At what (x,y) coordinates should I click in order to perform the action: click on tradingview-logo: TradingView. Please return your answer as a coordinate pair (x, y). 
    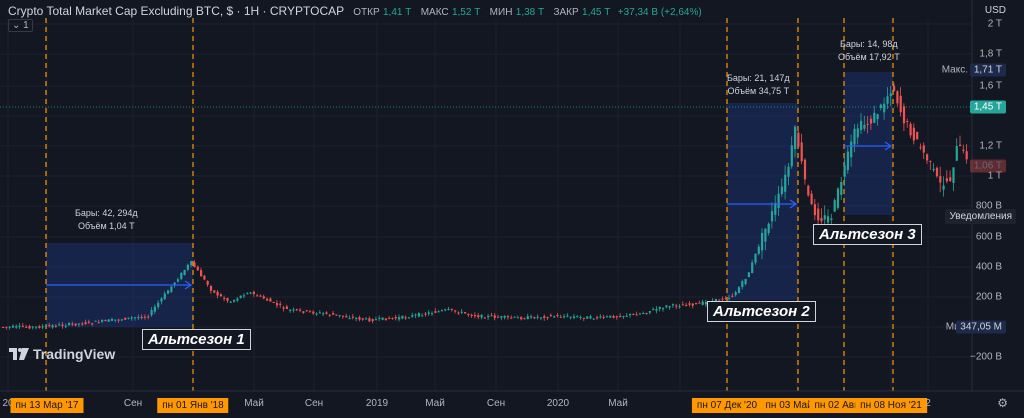
    Looking at the image, I should click on (62, 354).